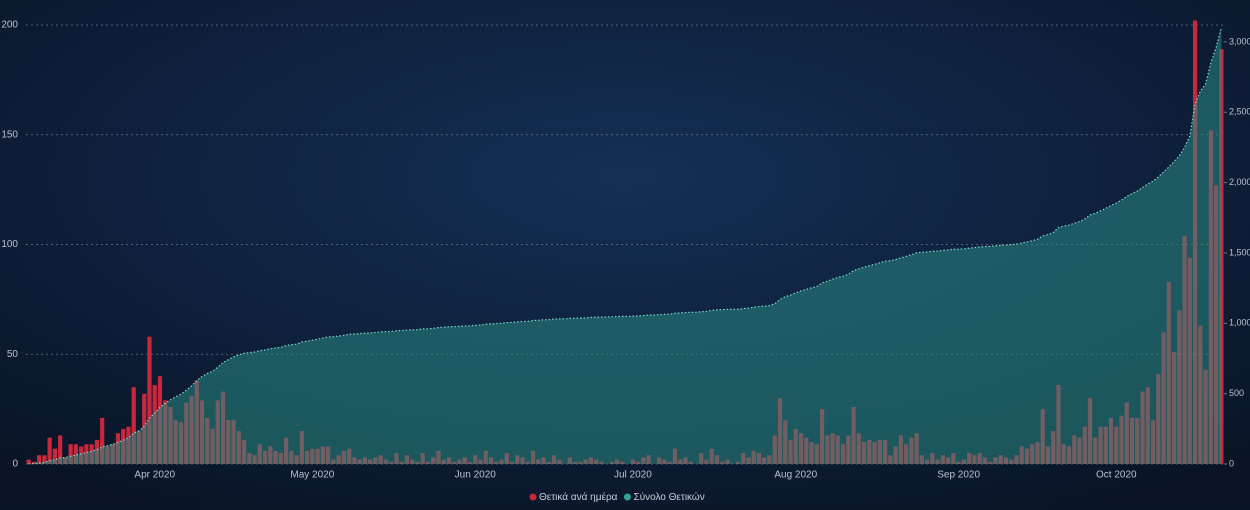  I want to click on y2-tick-label: 500, so click(1236, 393).